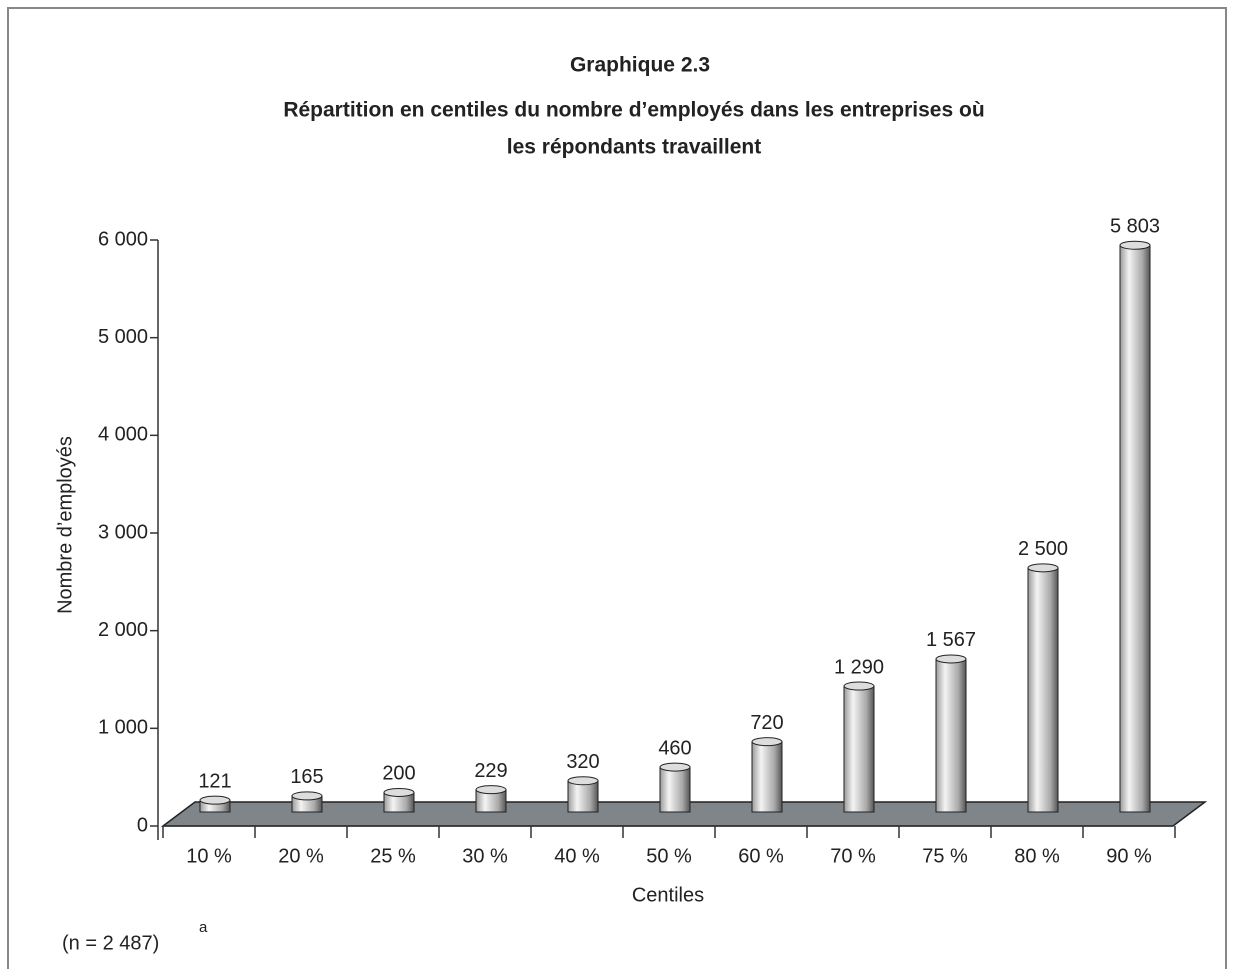 The width and height of the screenshot is (1235, 969). What do you see at coordinates (490, 771) in the screenshot?
I see `value-label: 229` at bounding box center [490, 771].